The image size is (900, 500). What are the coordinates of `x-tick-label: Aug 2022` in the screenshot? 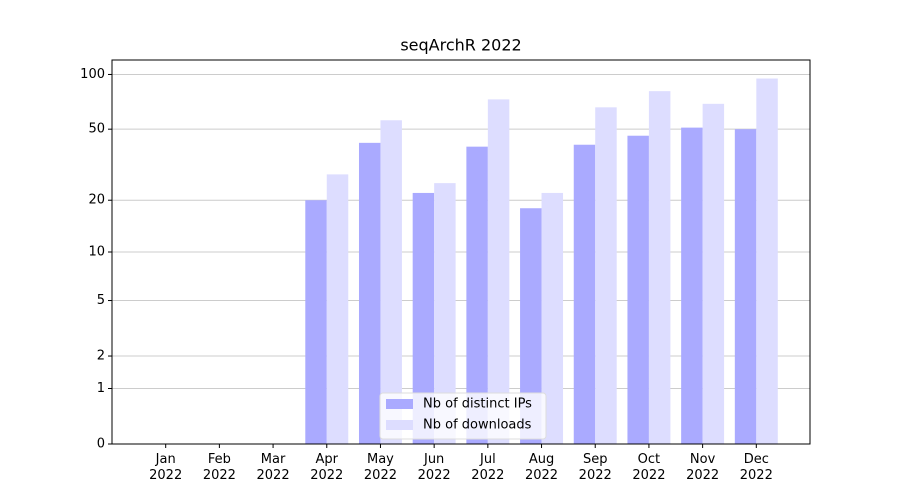 It's located at (541, 467).